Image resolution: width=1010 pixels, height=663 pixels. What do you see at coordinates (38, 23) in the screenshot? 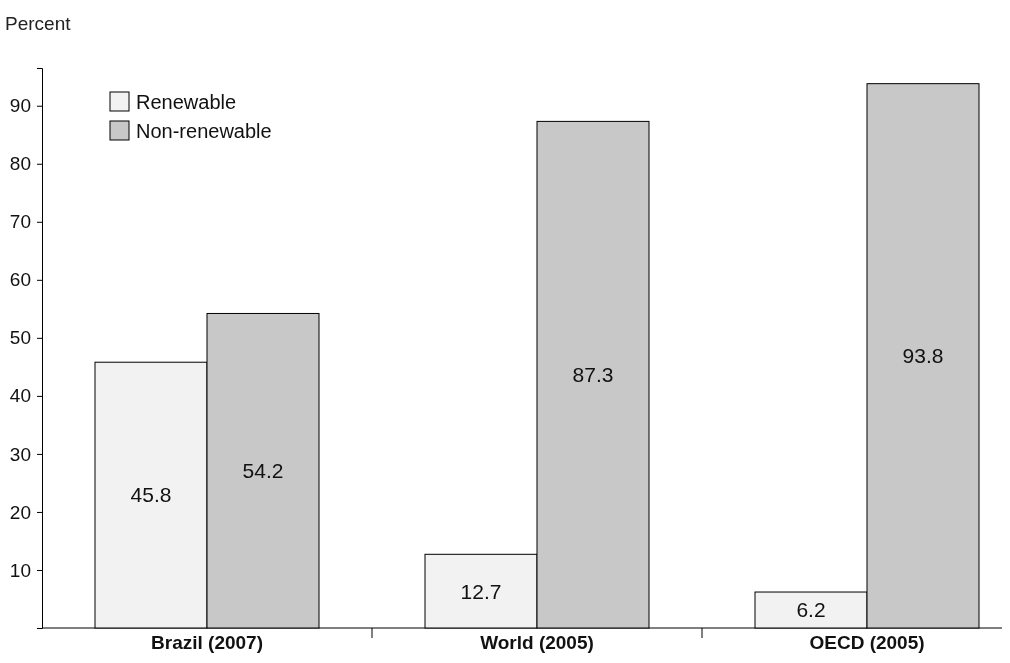
I see `y-axis-title: Percent` at bounding box center [38, 23].